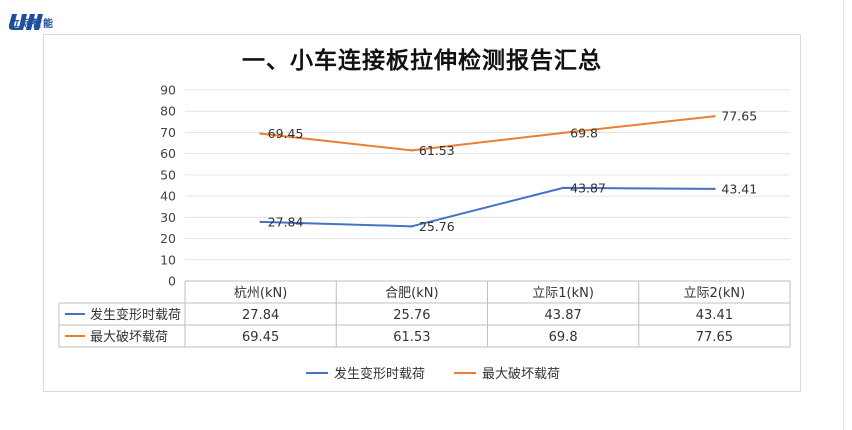 The width and height of the screenshot is (852, 430). What do you see at coordinates (437, 150) in the screenshot?
I see `data-label: 61.53` at bounding box center [437, 150].